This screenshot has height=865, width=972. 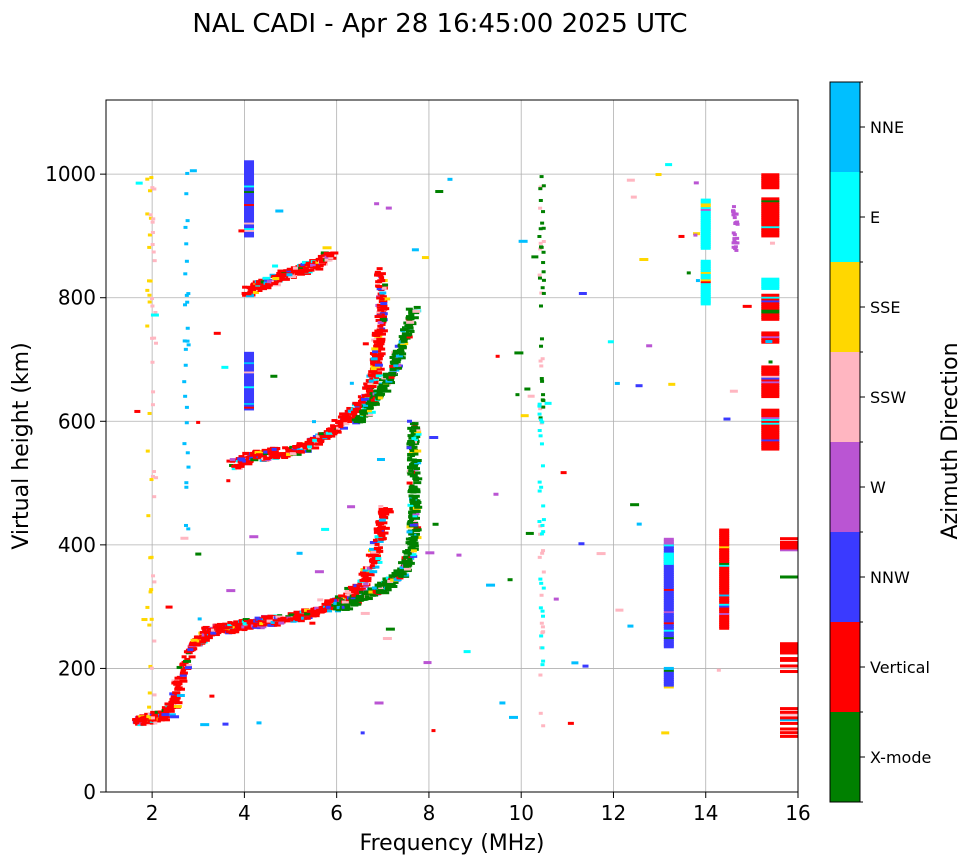 What do you see at coordinates (845, 442) in the screenshot?
I see `colorbar-frame` at bounding box center [845, 442].